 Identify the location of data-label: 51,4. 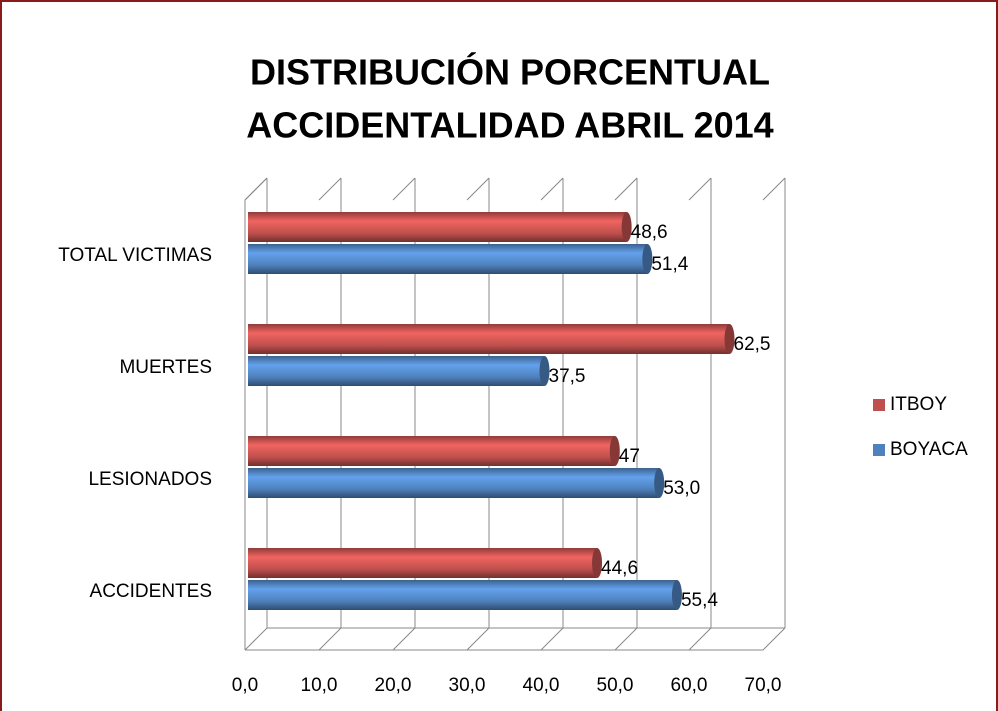
(669, 264).